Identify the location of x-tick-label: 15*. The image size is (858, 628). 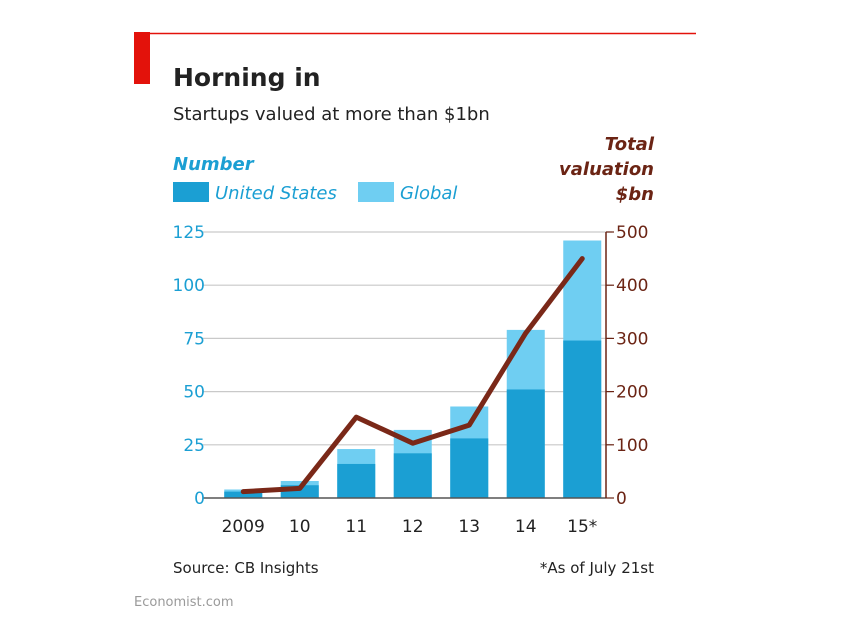
(582, 527).